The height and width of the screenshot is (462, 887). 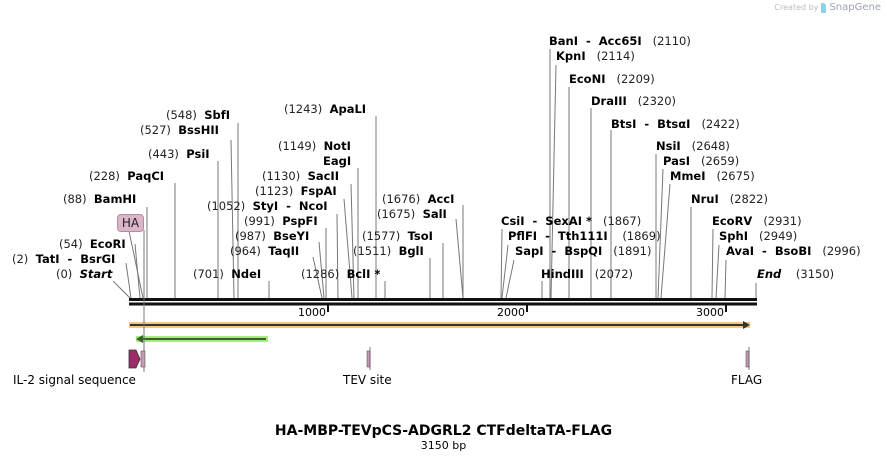 What do you see at coordinates (143, 359) in the screenshot?
I see `ha-feature` at bounding box center [143, 359].